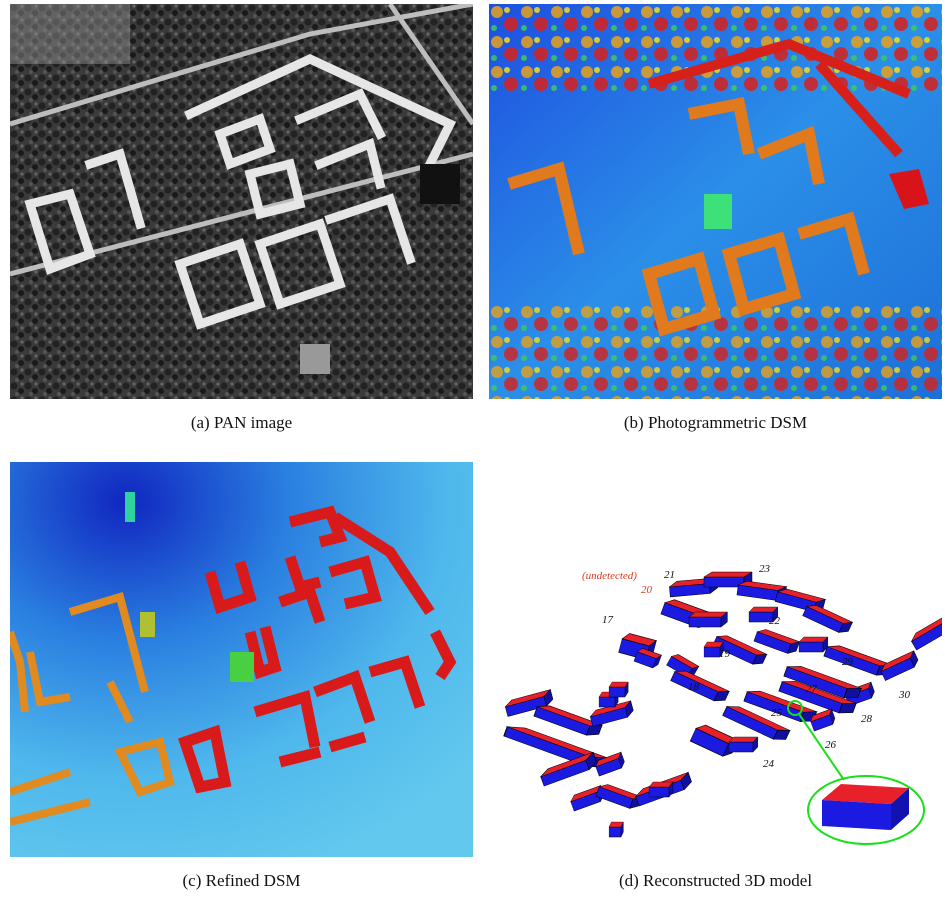  What do you see at coordinates (765, 569) in the screenshot?
I see `label-23: 23` at bounding box center [765, 569].